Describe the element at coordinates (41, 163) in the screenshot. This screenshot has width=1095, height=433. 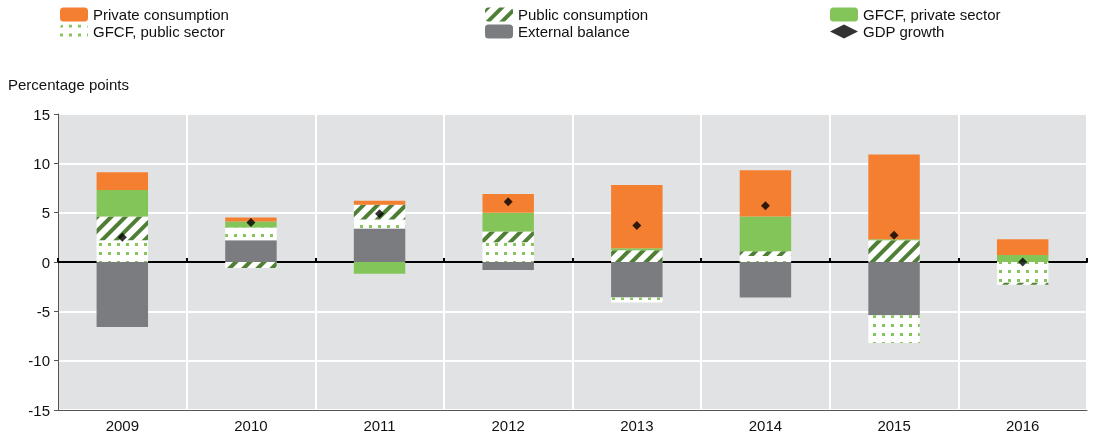
I see `y-tick-label: 10` at that location.